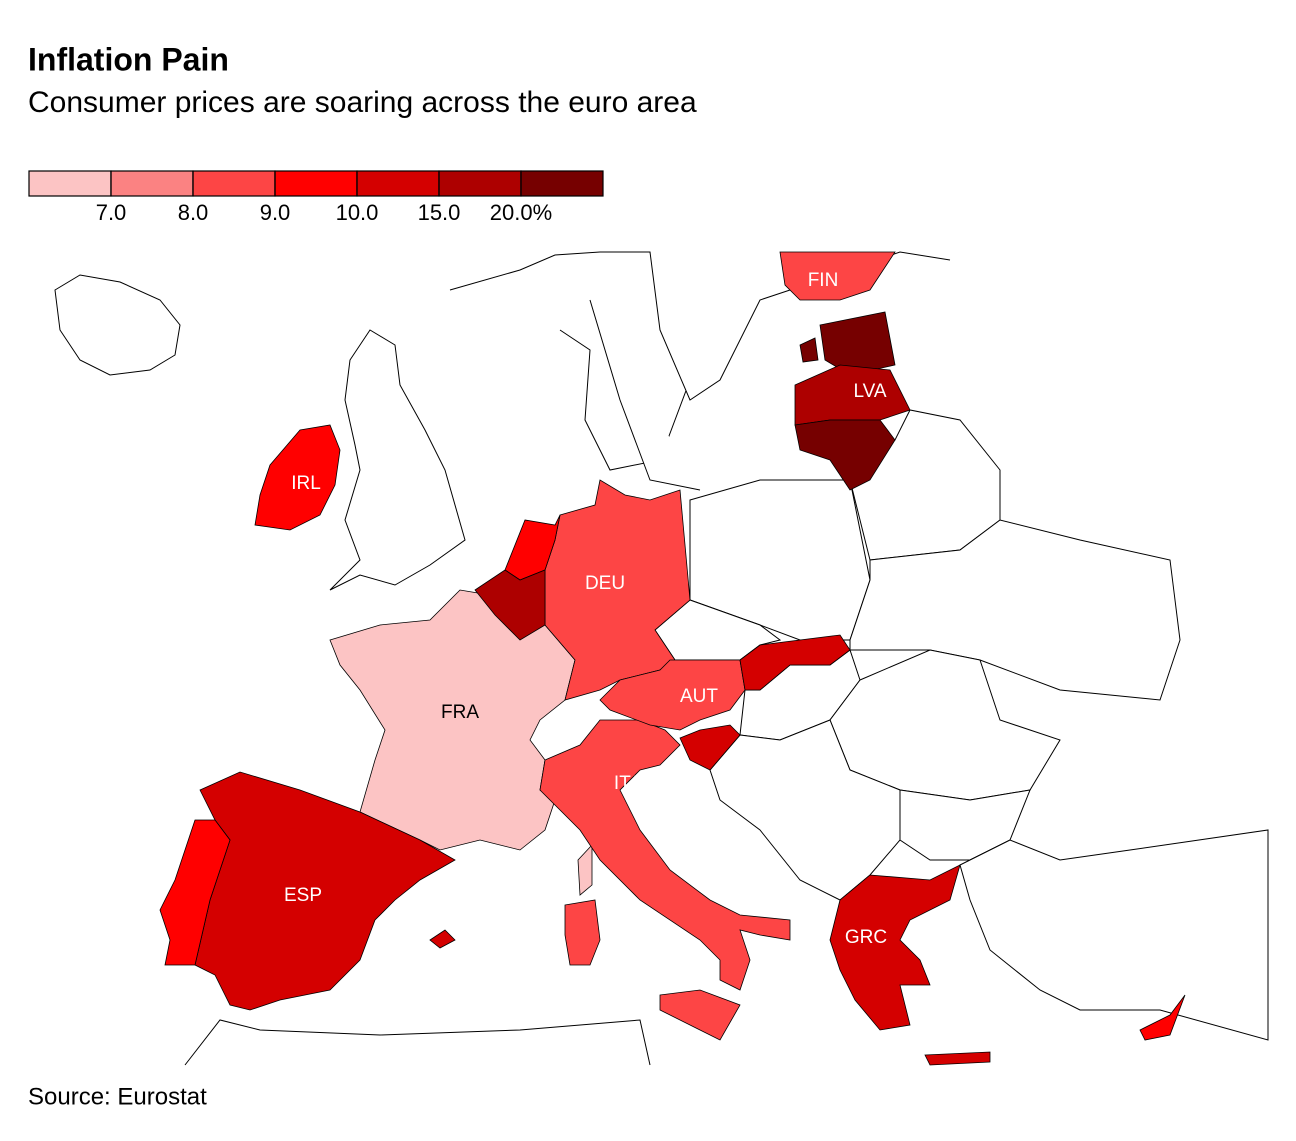 The width and height of the screenshot is (1296, 1141). I want to click on country-label: ITA, so click(628, 783).